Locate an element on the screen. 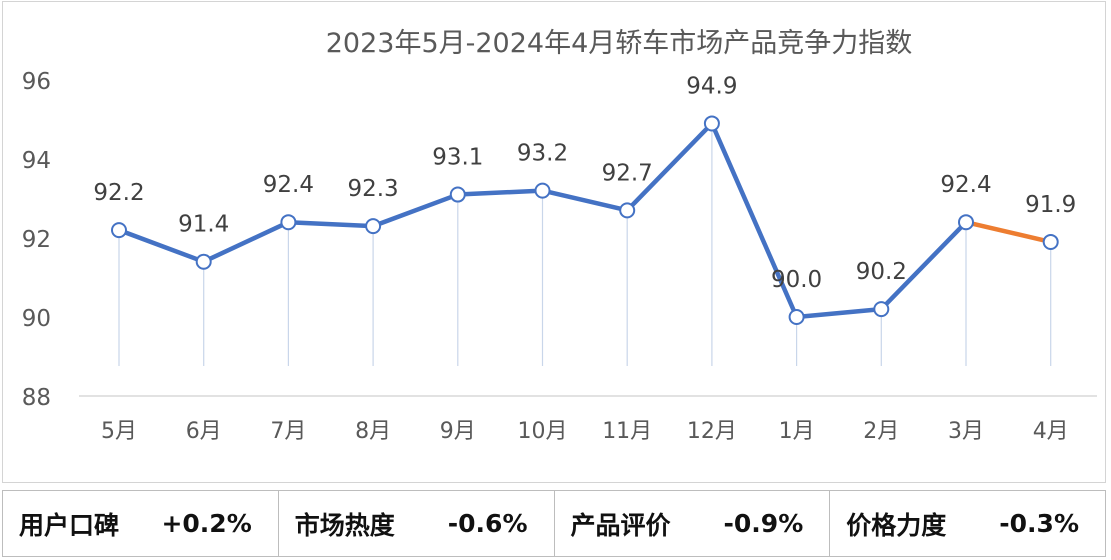 The height and width of the screenshot is (560, 1111). x-tick-label: 5月 is located at coordinates (119, 431).